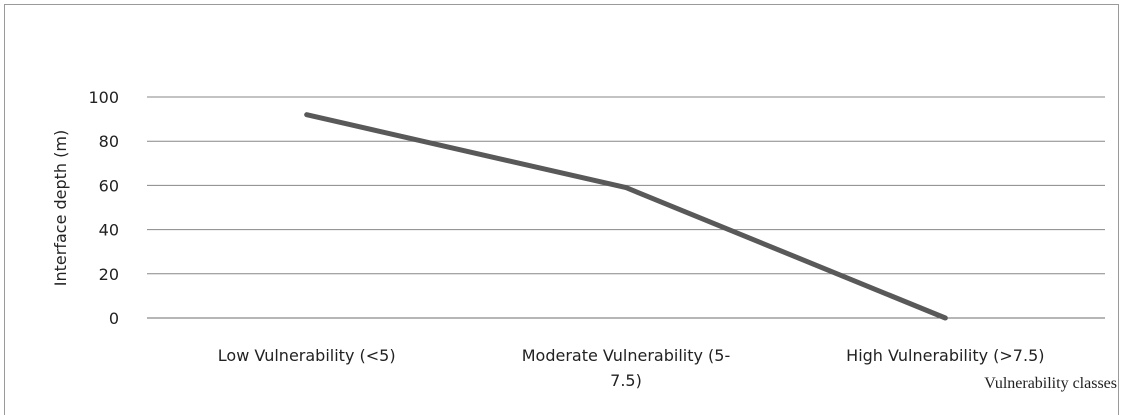 The width and height of the screenshot is (1123, 415). What do you see at coordinates (626, 368) in the screenshot?
I see `x-tick-label: Moderate Vulnerability (5-7.5)` at bounding box center [626, 368].